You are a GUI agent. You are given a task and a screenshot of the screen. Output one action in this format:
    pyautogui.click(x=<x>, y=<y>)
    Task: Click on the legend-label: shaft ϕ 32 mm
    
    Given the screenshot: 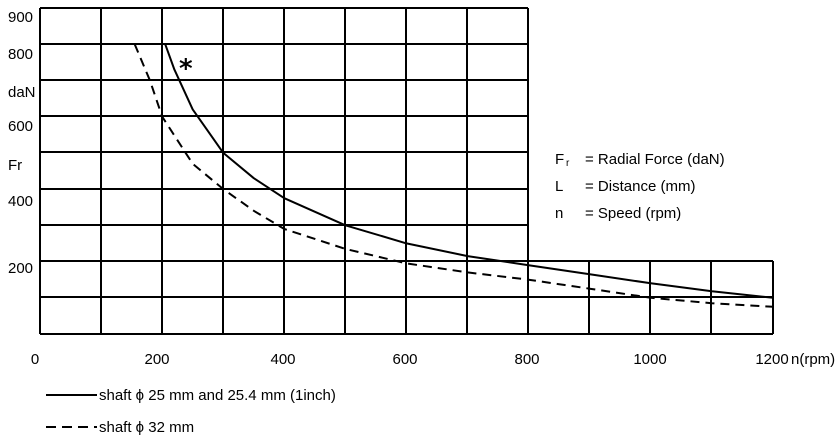 What is the action you would take?
    pyautogui.click(x=146, y=427)
    